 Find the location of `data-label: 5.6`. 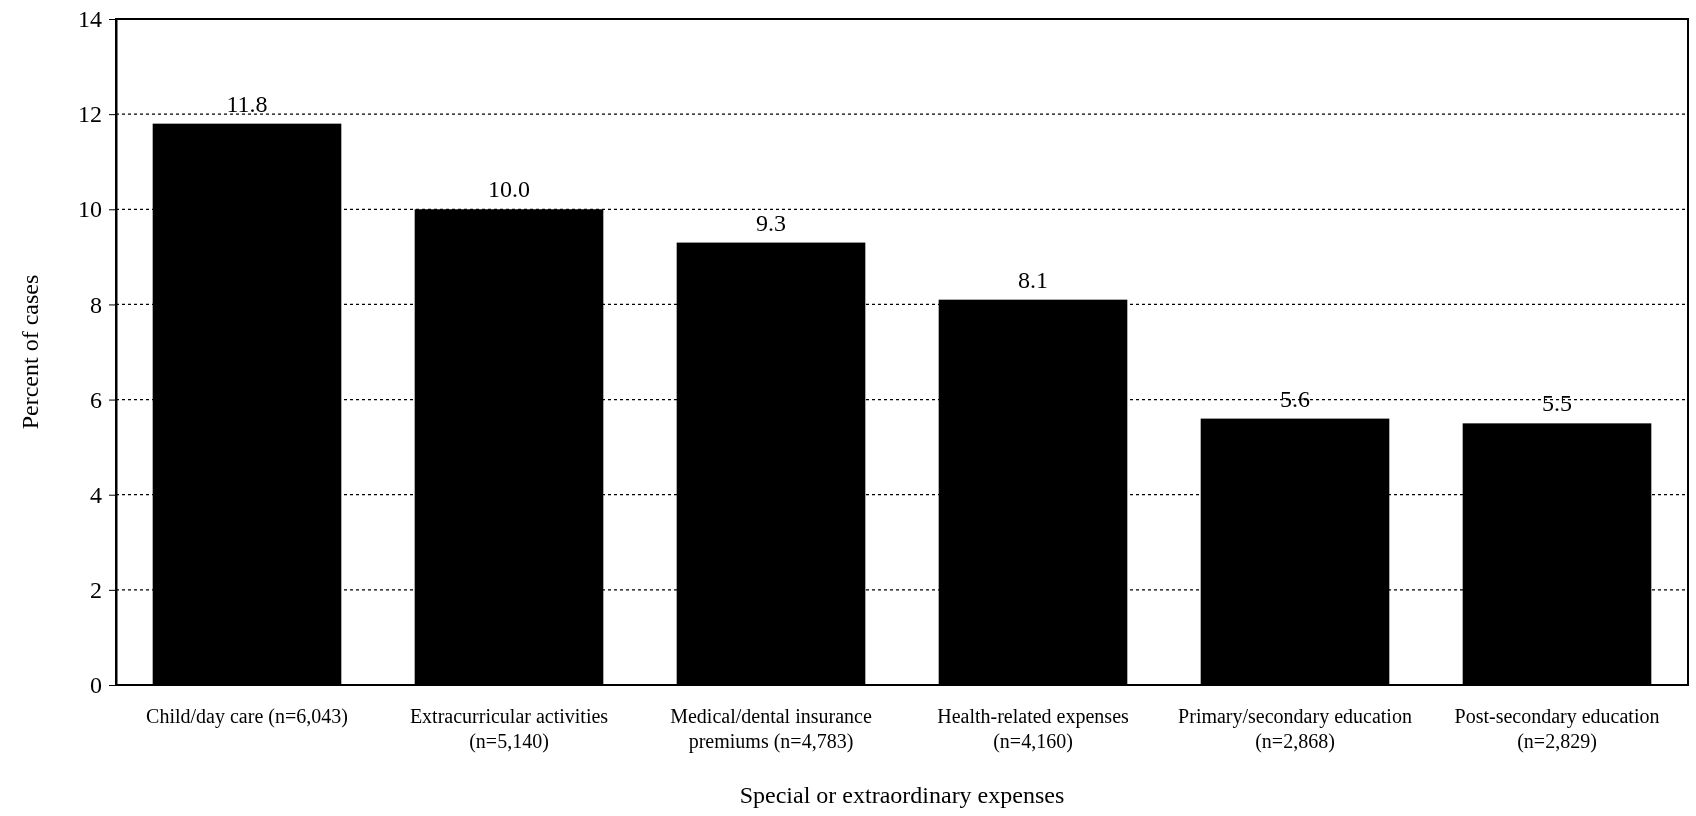

data-label: 5.6 is located at coordinates (1295, 398).